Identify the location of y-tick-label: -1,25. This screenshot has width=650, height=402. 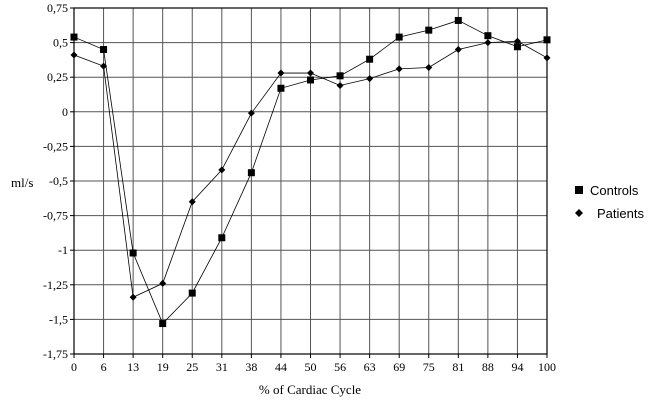
(55, 285).